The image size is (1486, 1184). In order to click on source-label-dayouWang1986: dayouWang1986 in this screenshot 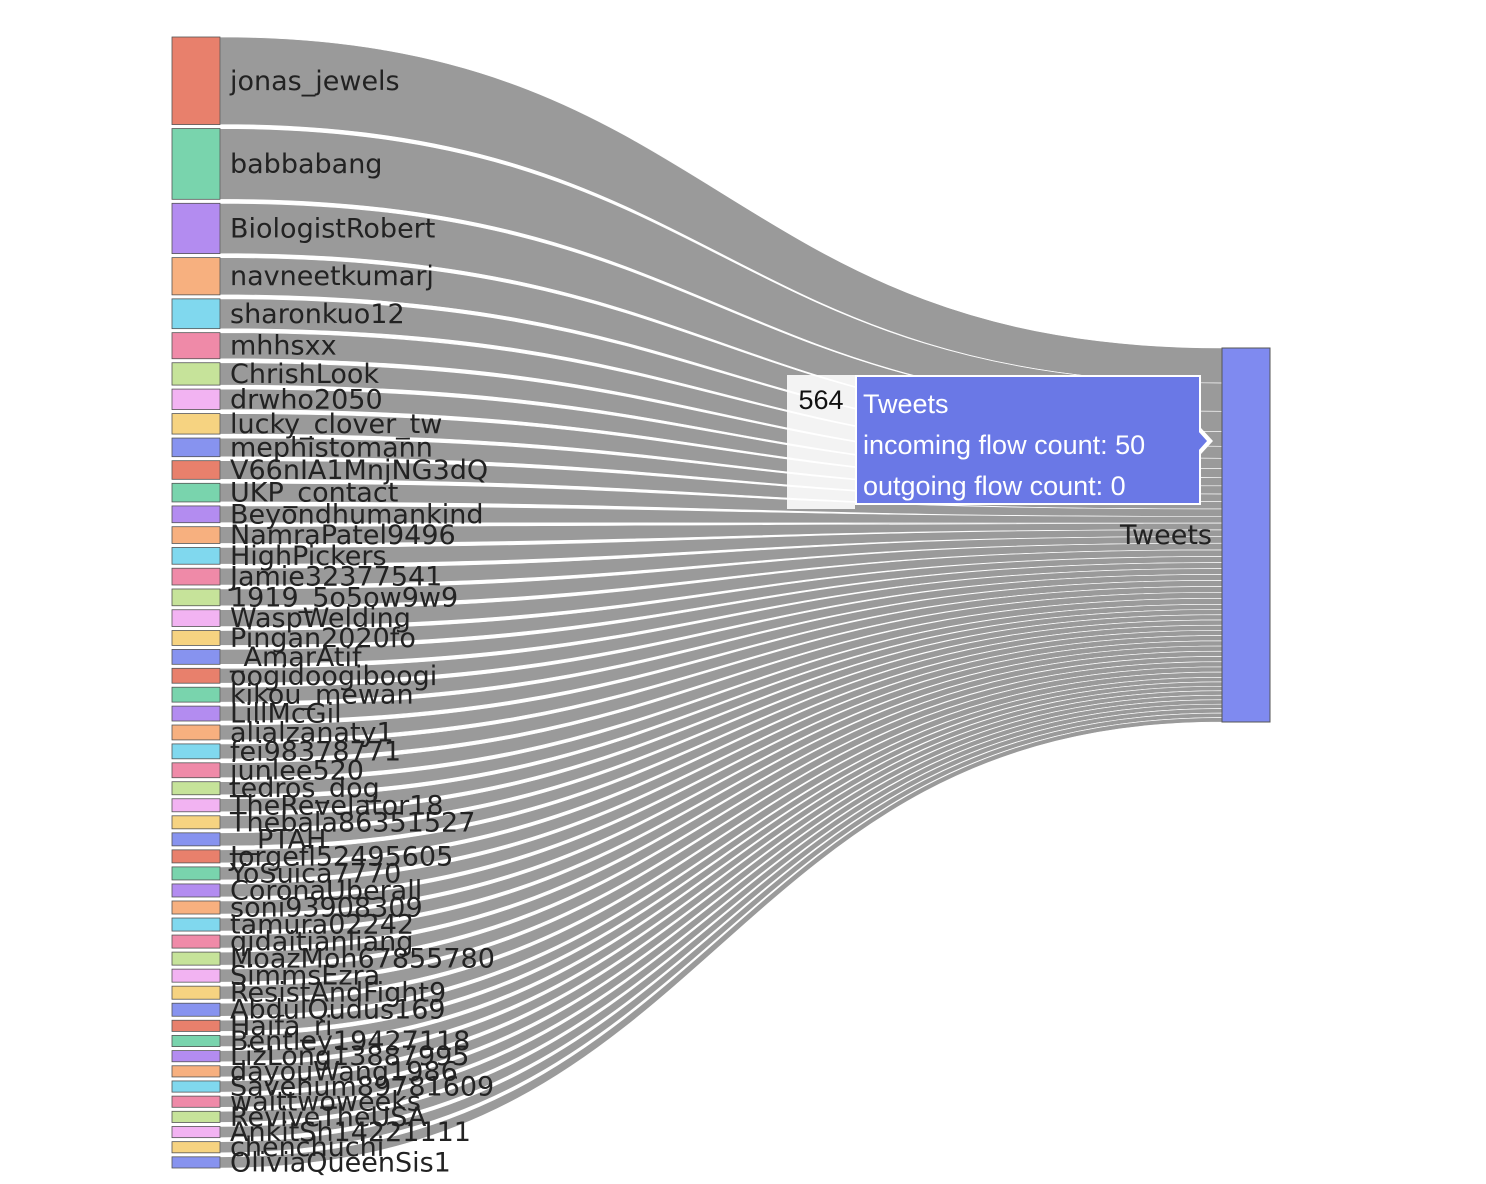, I will do `click(344, 1071)`.